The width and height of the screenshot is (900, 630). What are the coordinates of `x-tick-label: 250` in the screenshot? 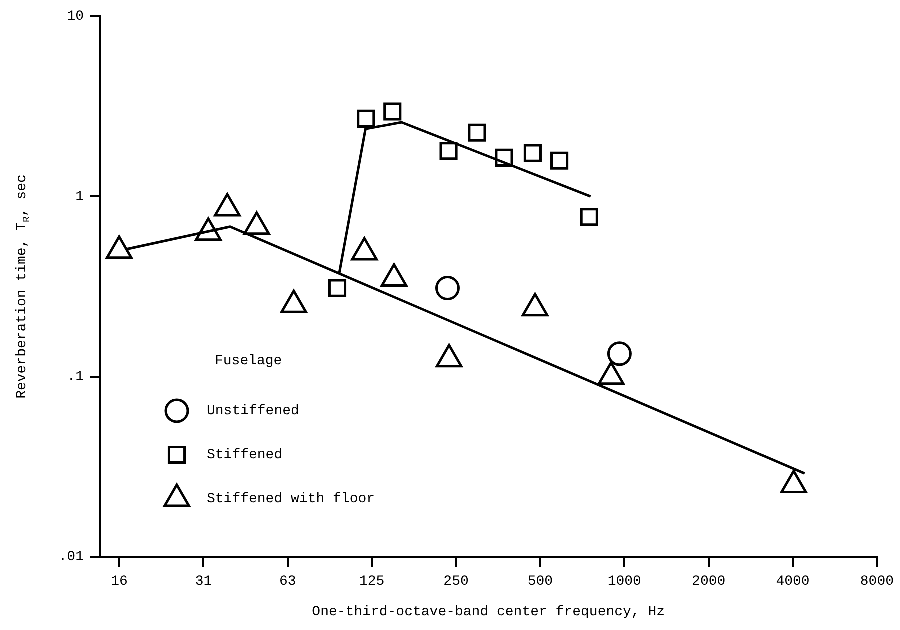 It's located at (456, 582).